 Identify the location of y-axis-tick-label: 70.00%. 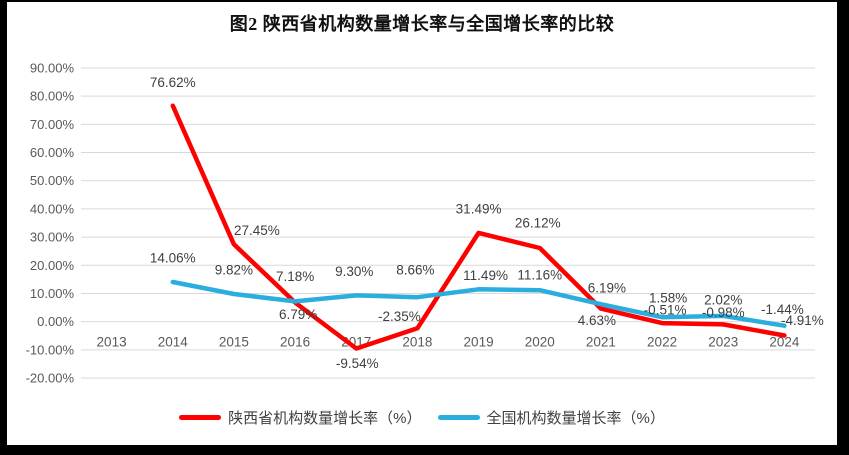
(52, 124).